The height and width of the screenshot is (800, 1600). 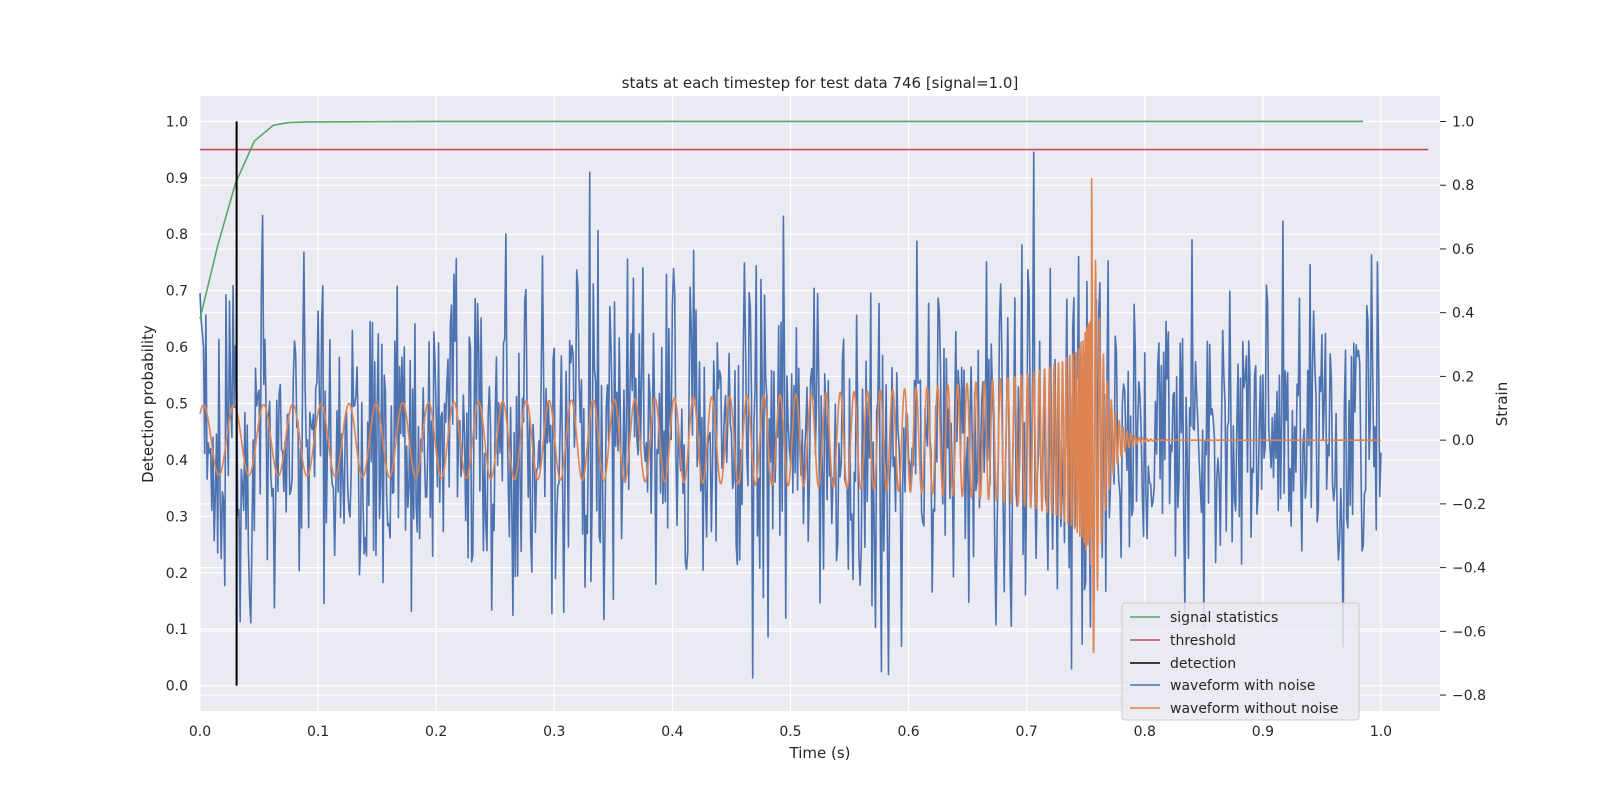 What do you see at coordinates (672, 732) in the screenshot?
I see `x-tick-label: 0.4` at bounding box center [672, 732].